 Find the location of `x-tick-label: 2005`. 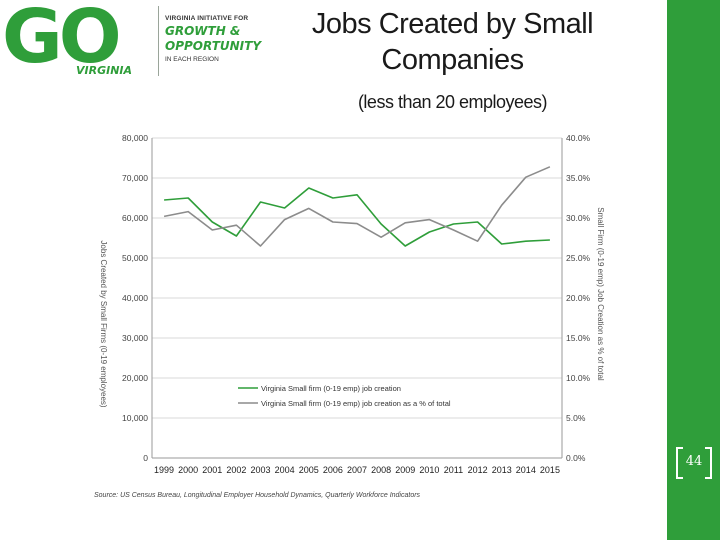

x-tick-label: 2005 is located at coordinates (309, 470).